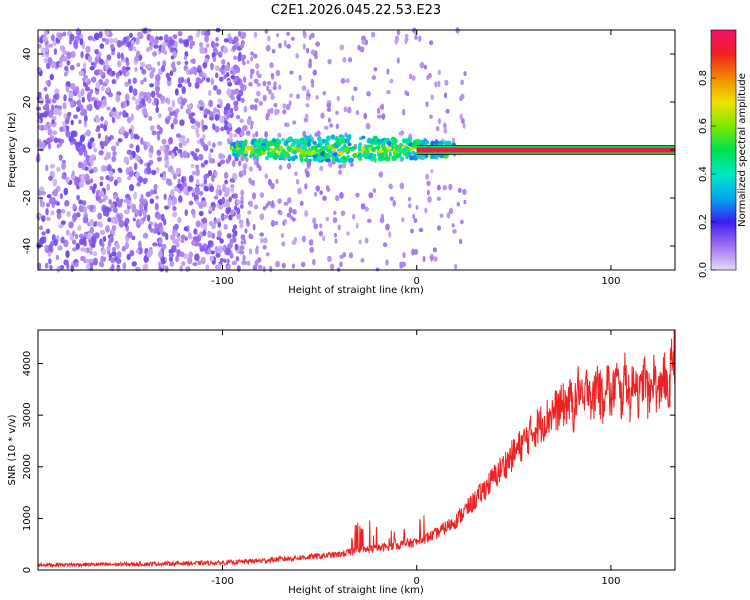 Image resolution: width=750 pixels, height=600 pixels. What do you see at coordinates (610, 581) in the screenshot?
I see `x-tick-label: 100` at bounding box center [610, 581].